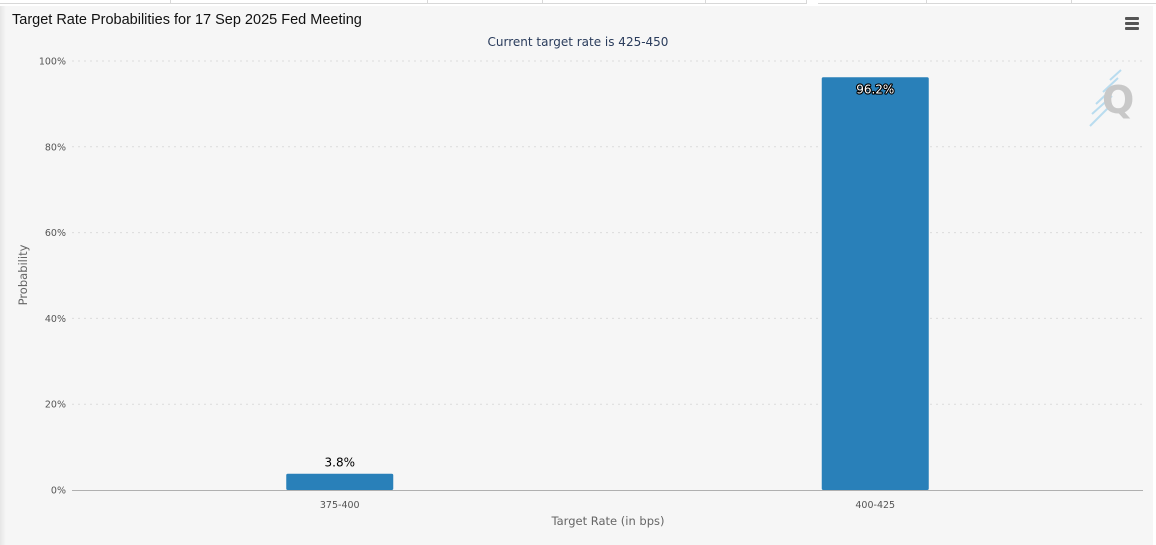 This screenshot has width=1156, height=545. Describe the element at coordinates (1118, 100) in the screenshot. I see `svg-text: Q` at that location.